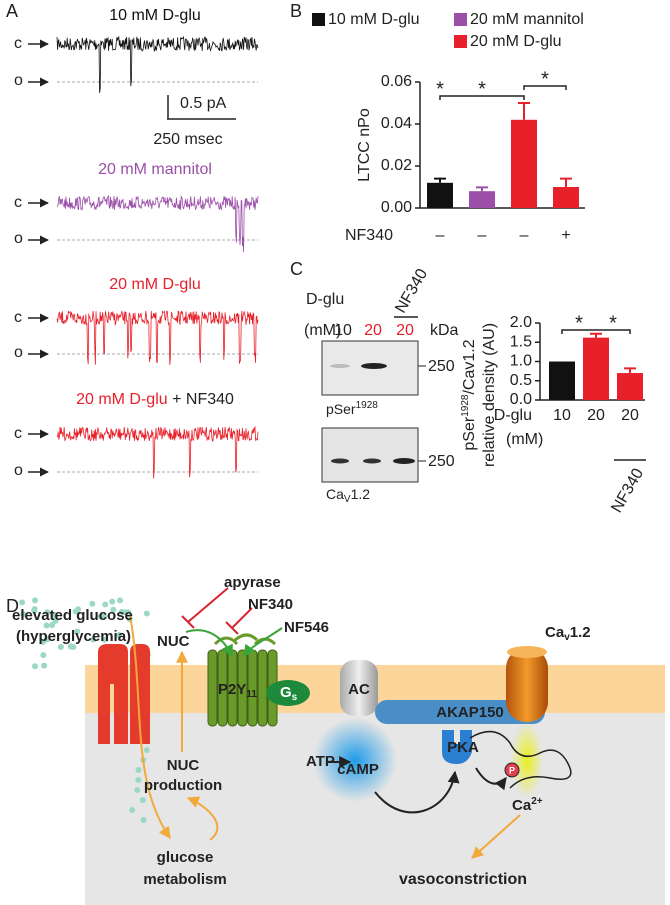 The height and width of the screenshot is (905, 670). I want to click on label: AC, so click(359, 689).